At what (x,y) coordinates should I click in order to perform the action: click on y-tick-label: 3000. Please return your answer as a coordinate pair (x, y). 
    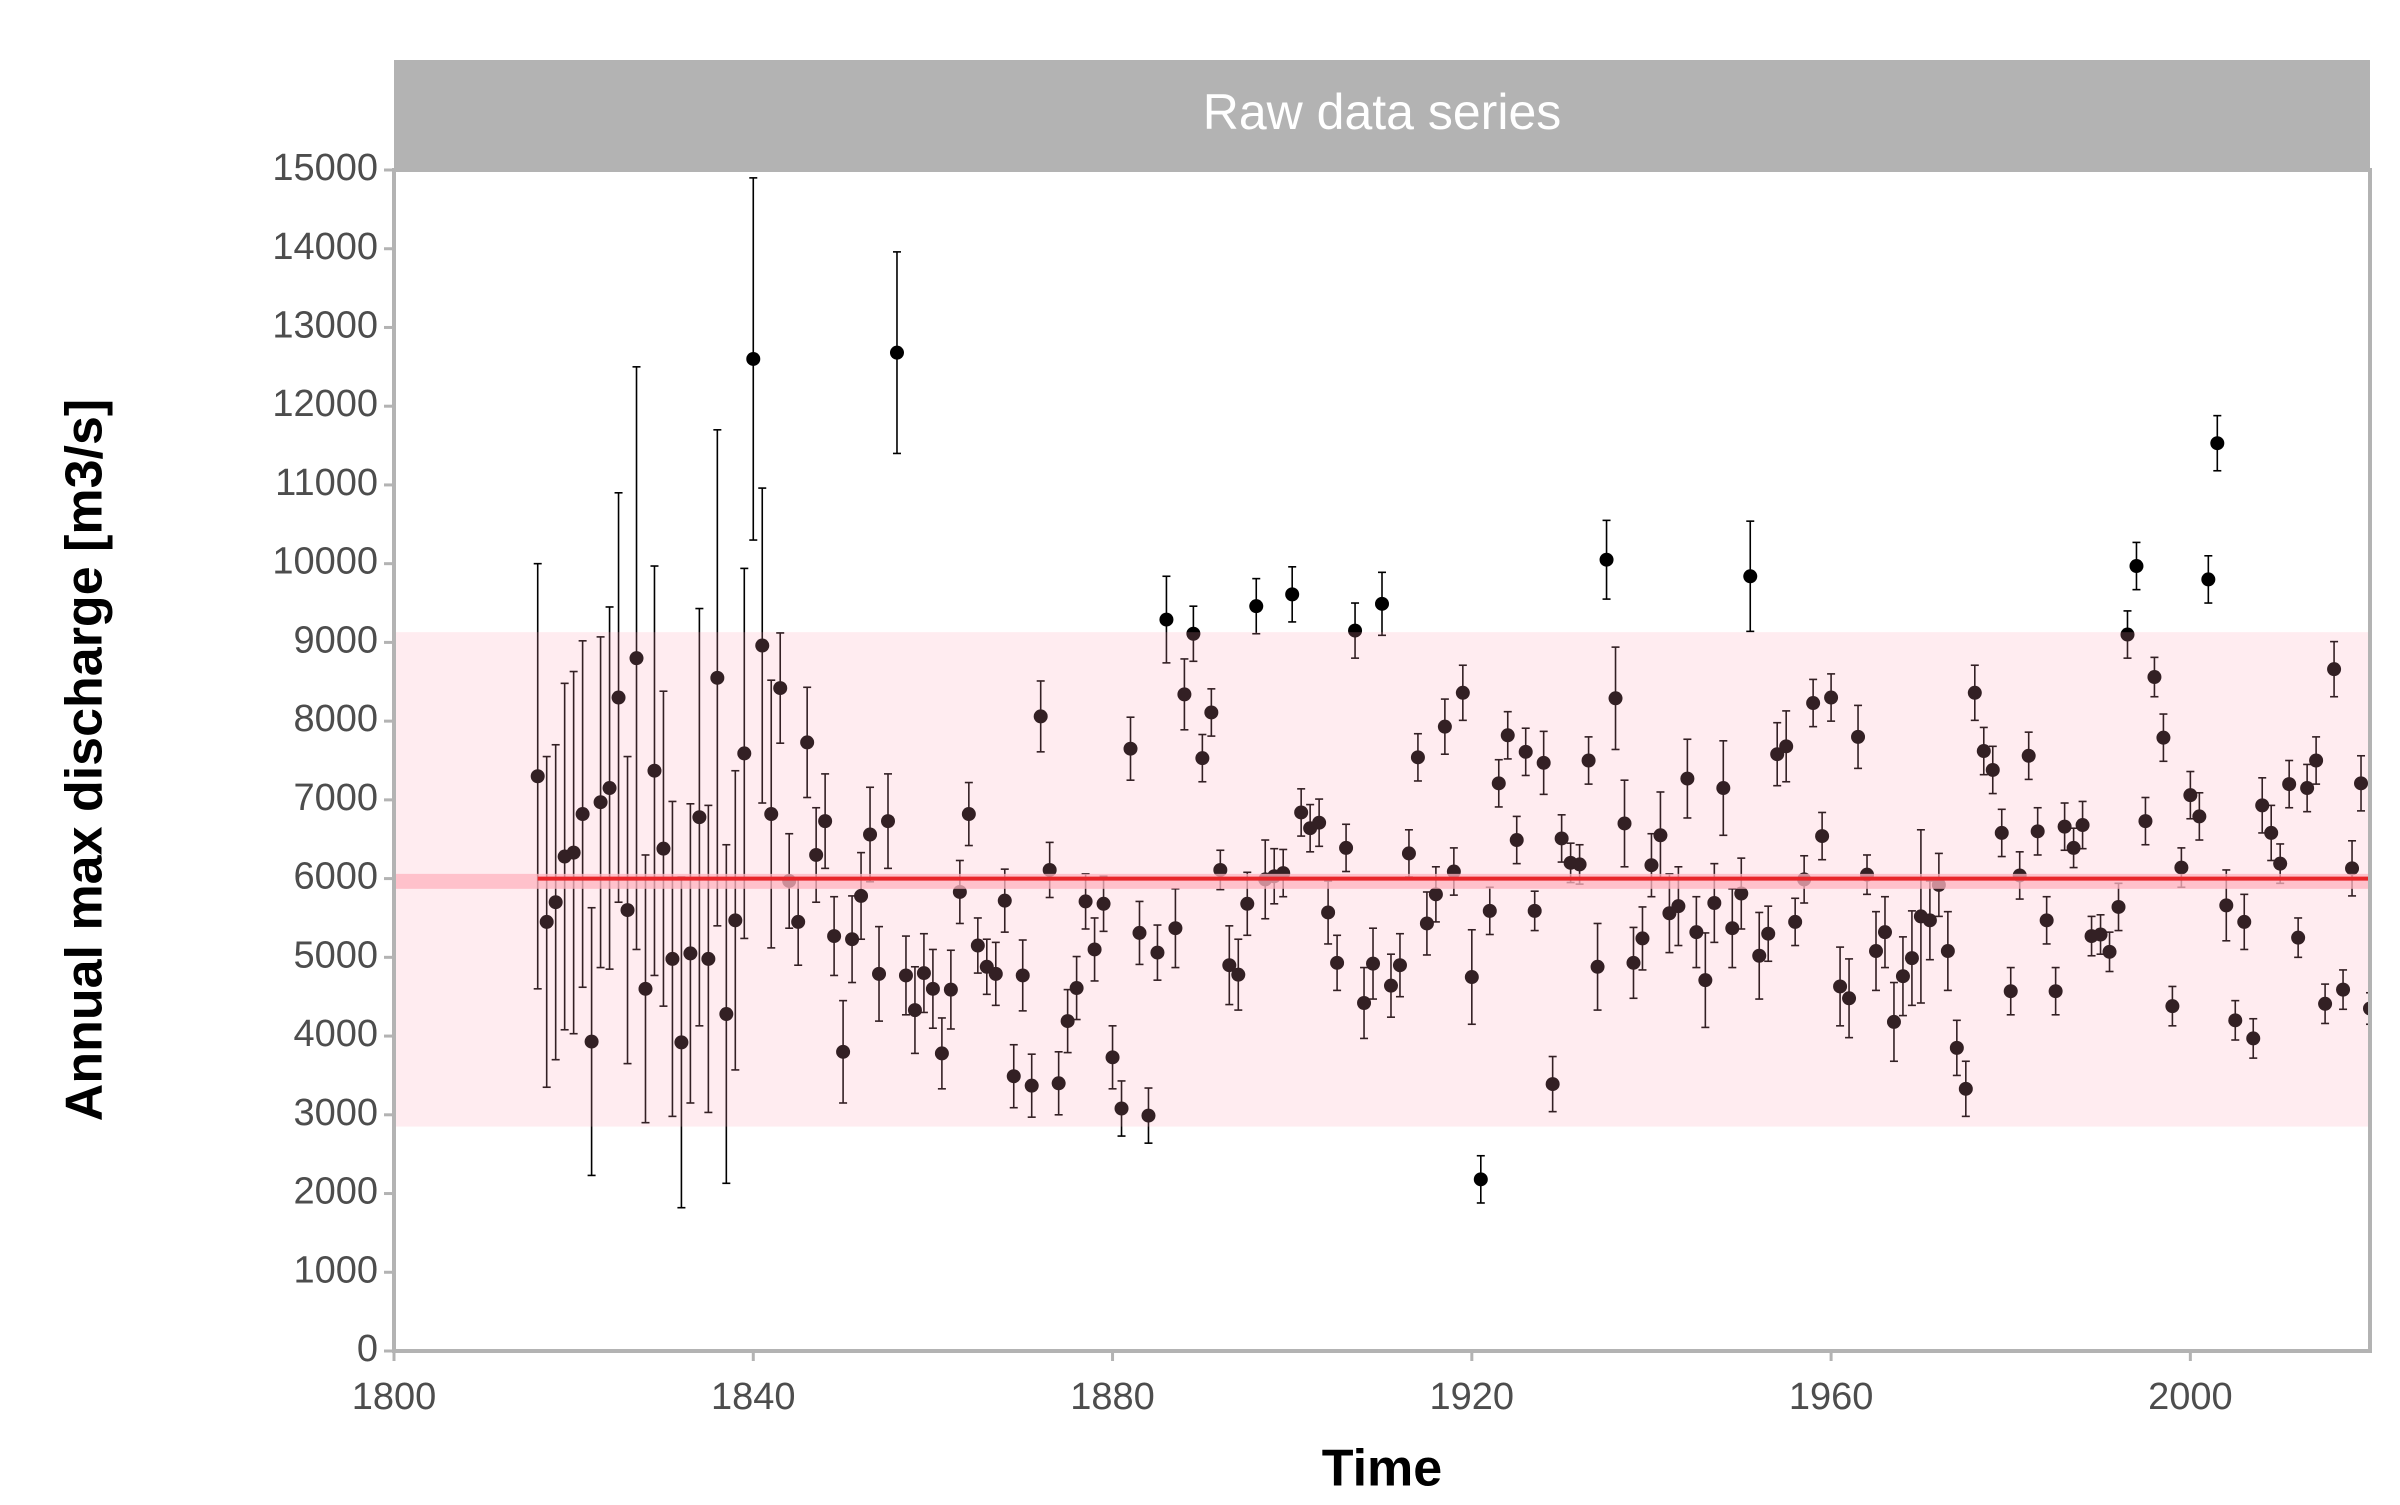
    Looking at the image, I should click on (335, 1113).